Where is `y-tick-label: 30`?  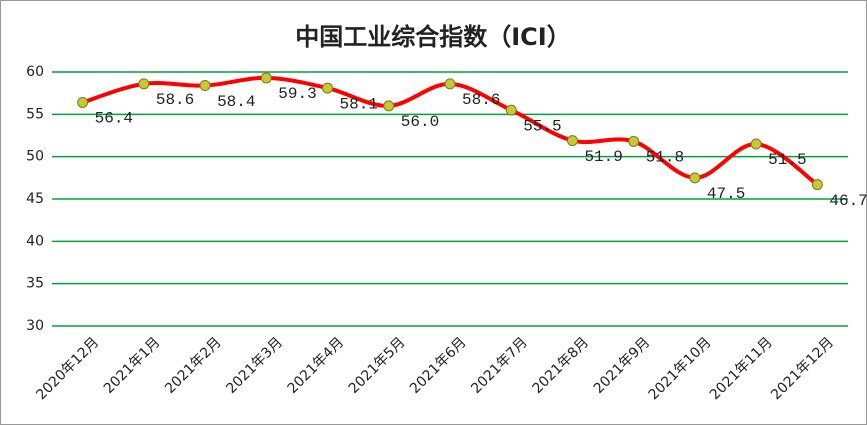
y-tick-label: 30 is located at coordinates (35, 326).